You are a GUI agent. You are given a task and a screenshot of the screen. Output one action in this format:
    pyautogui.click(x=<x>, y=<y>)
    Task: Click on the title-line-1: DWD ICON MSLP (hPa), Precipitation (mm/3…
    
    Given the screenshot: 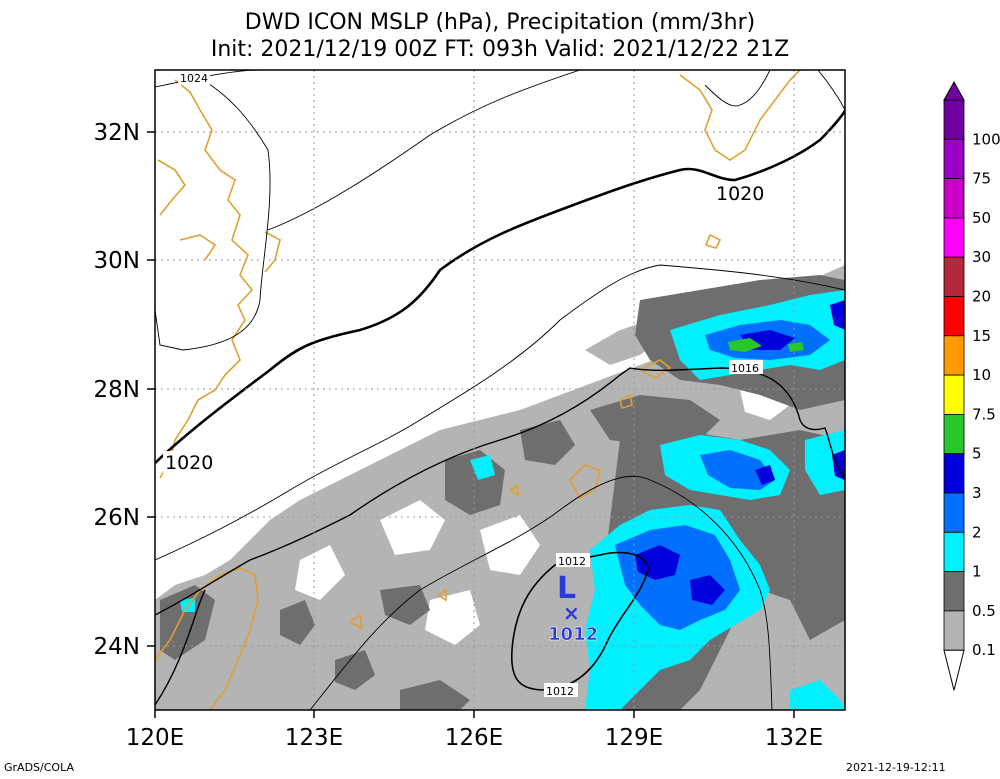 What is the action you would take?
    pyautogui.click(x=500, y=22)
    